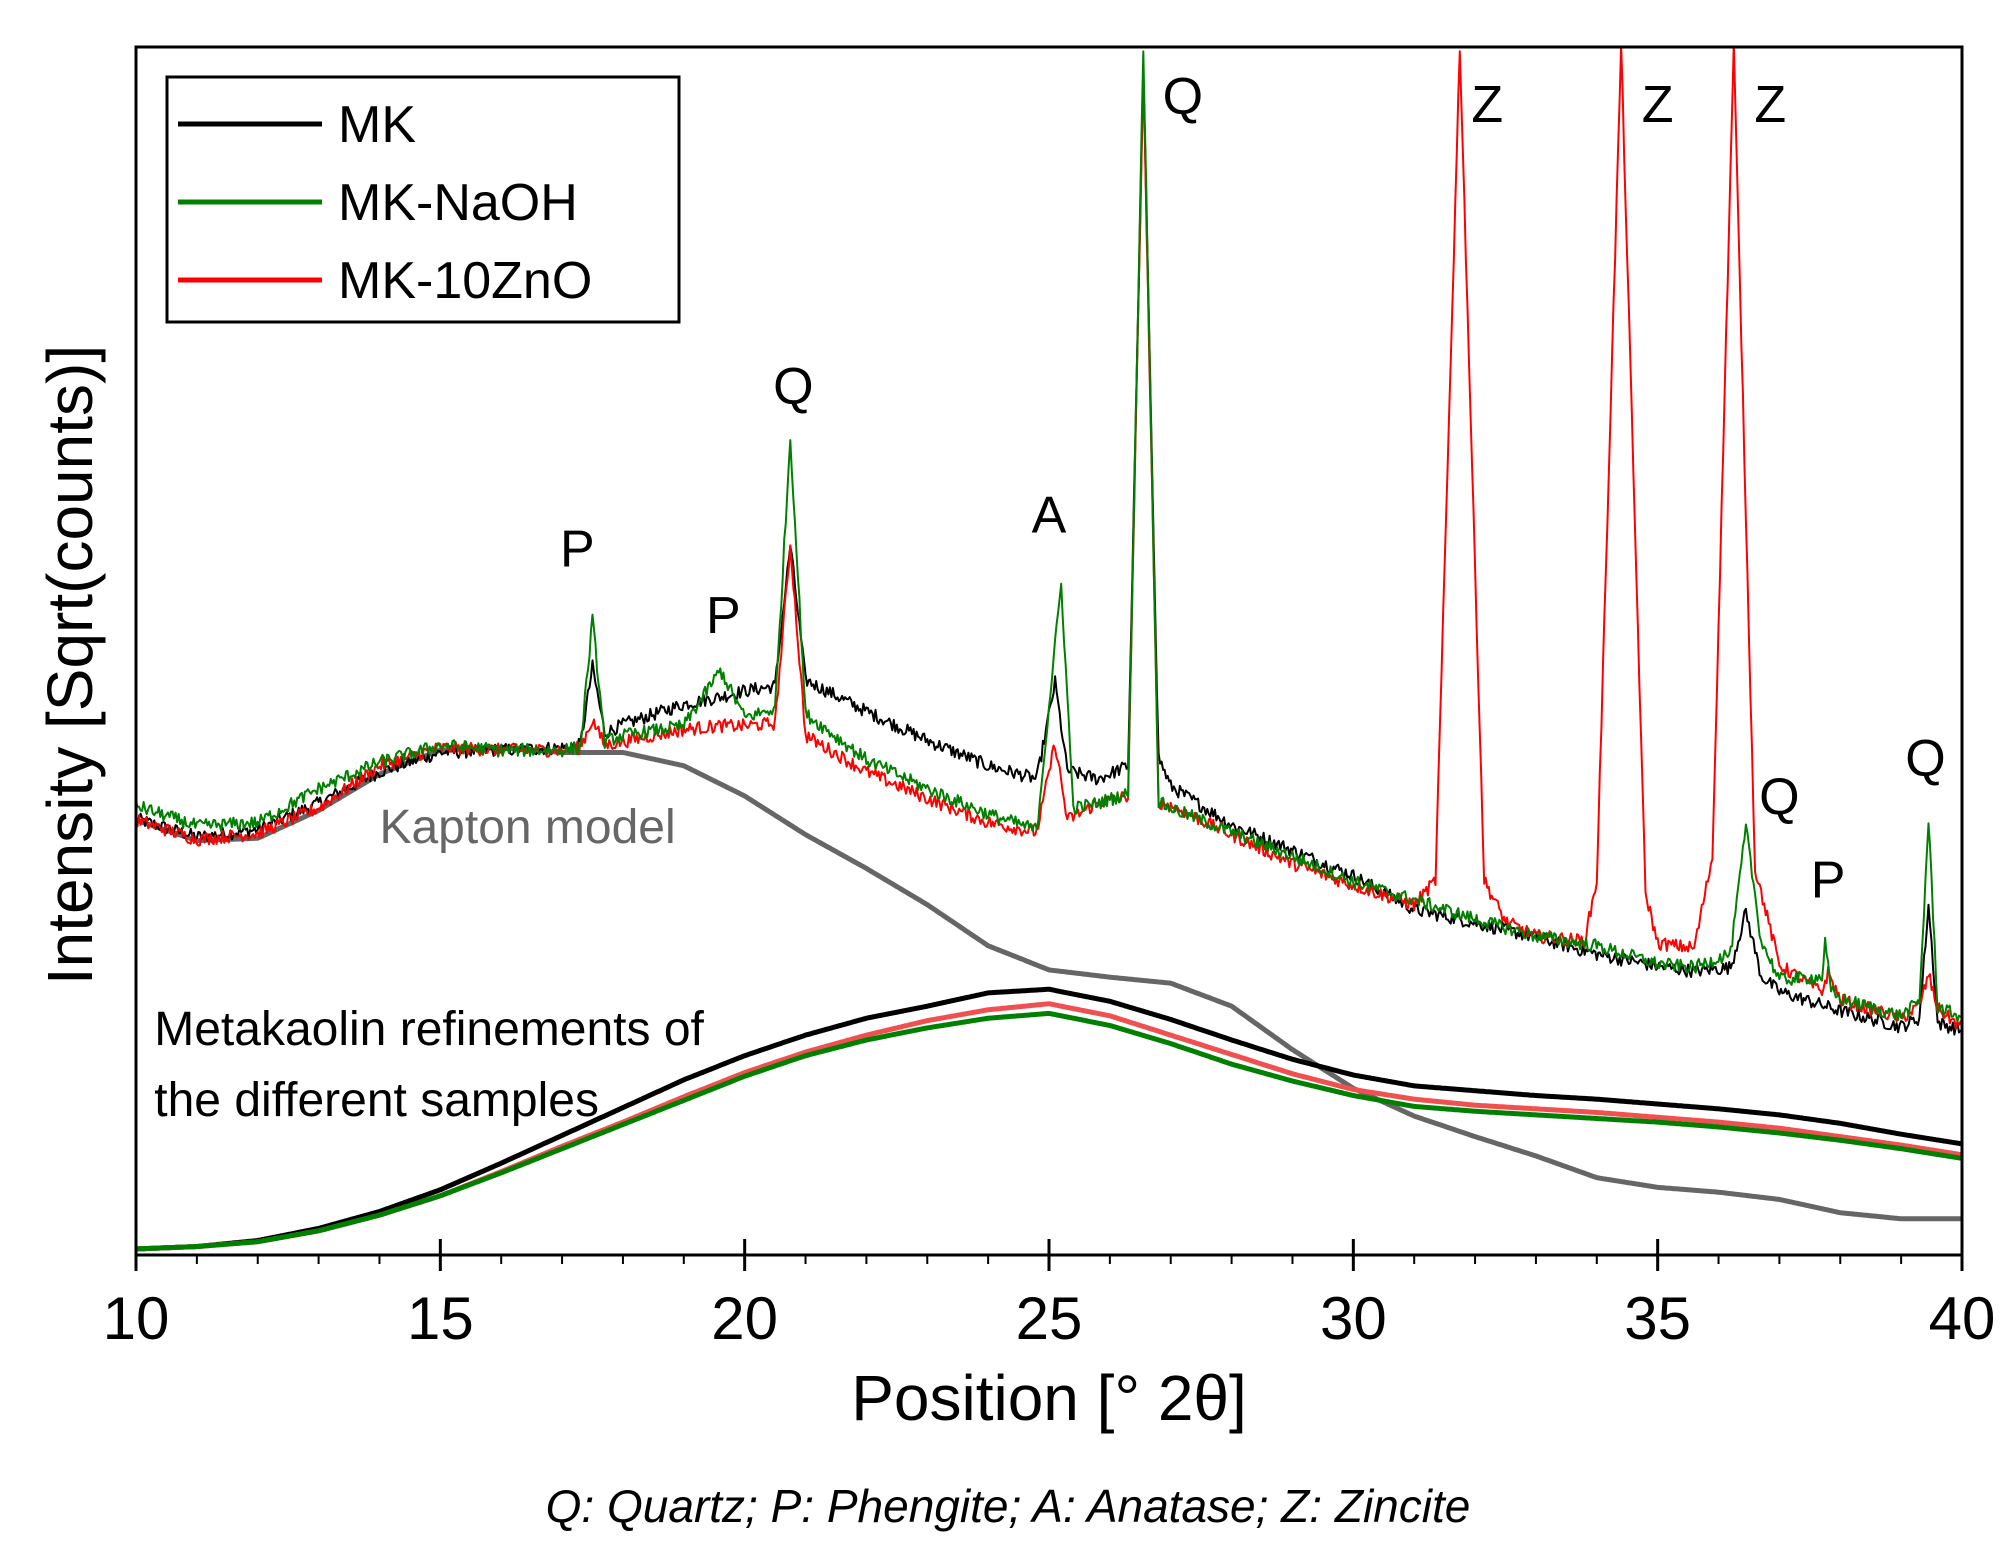 The image size is (2016, 1559). I want to click on series-metakaolin-refinement-mk-naoh, so click(1049, 1131).